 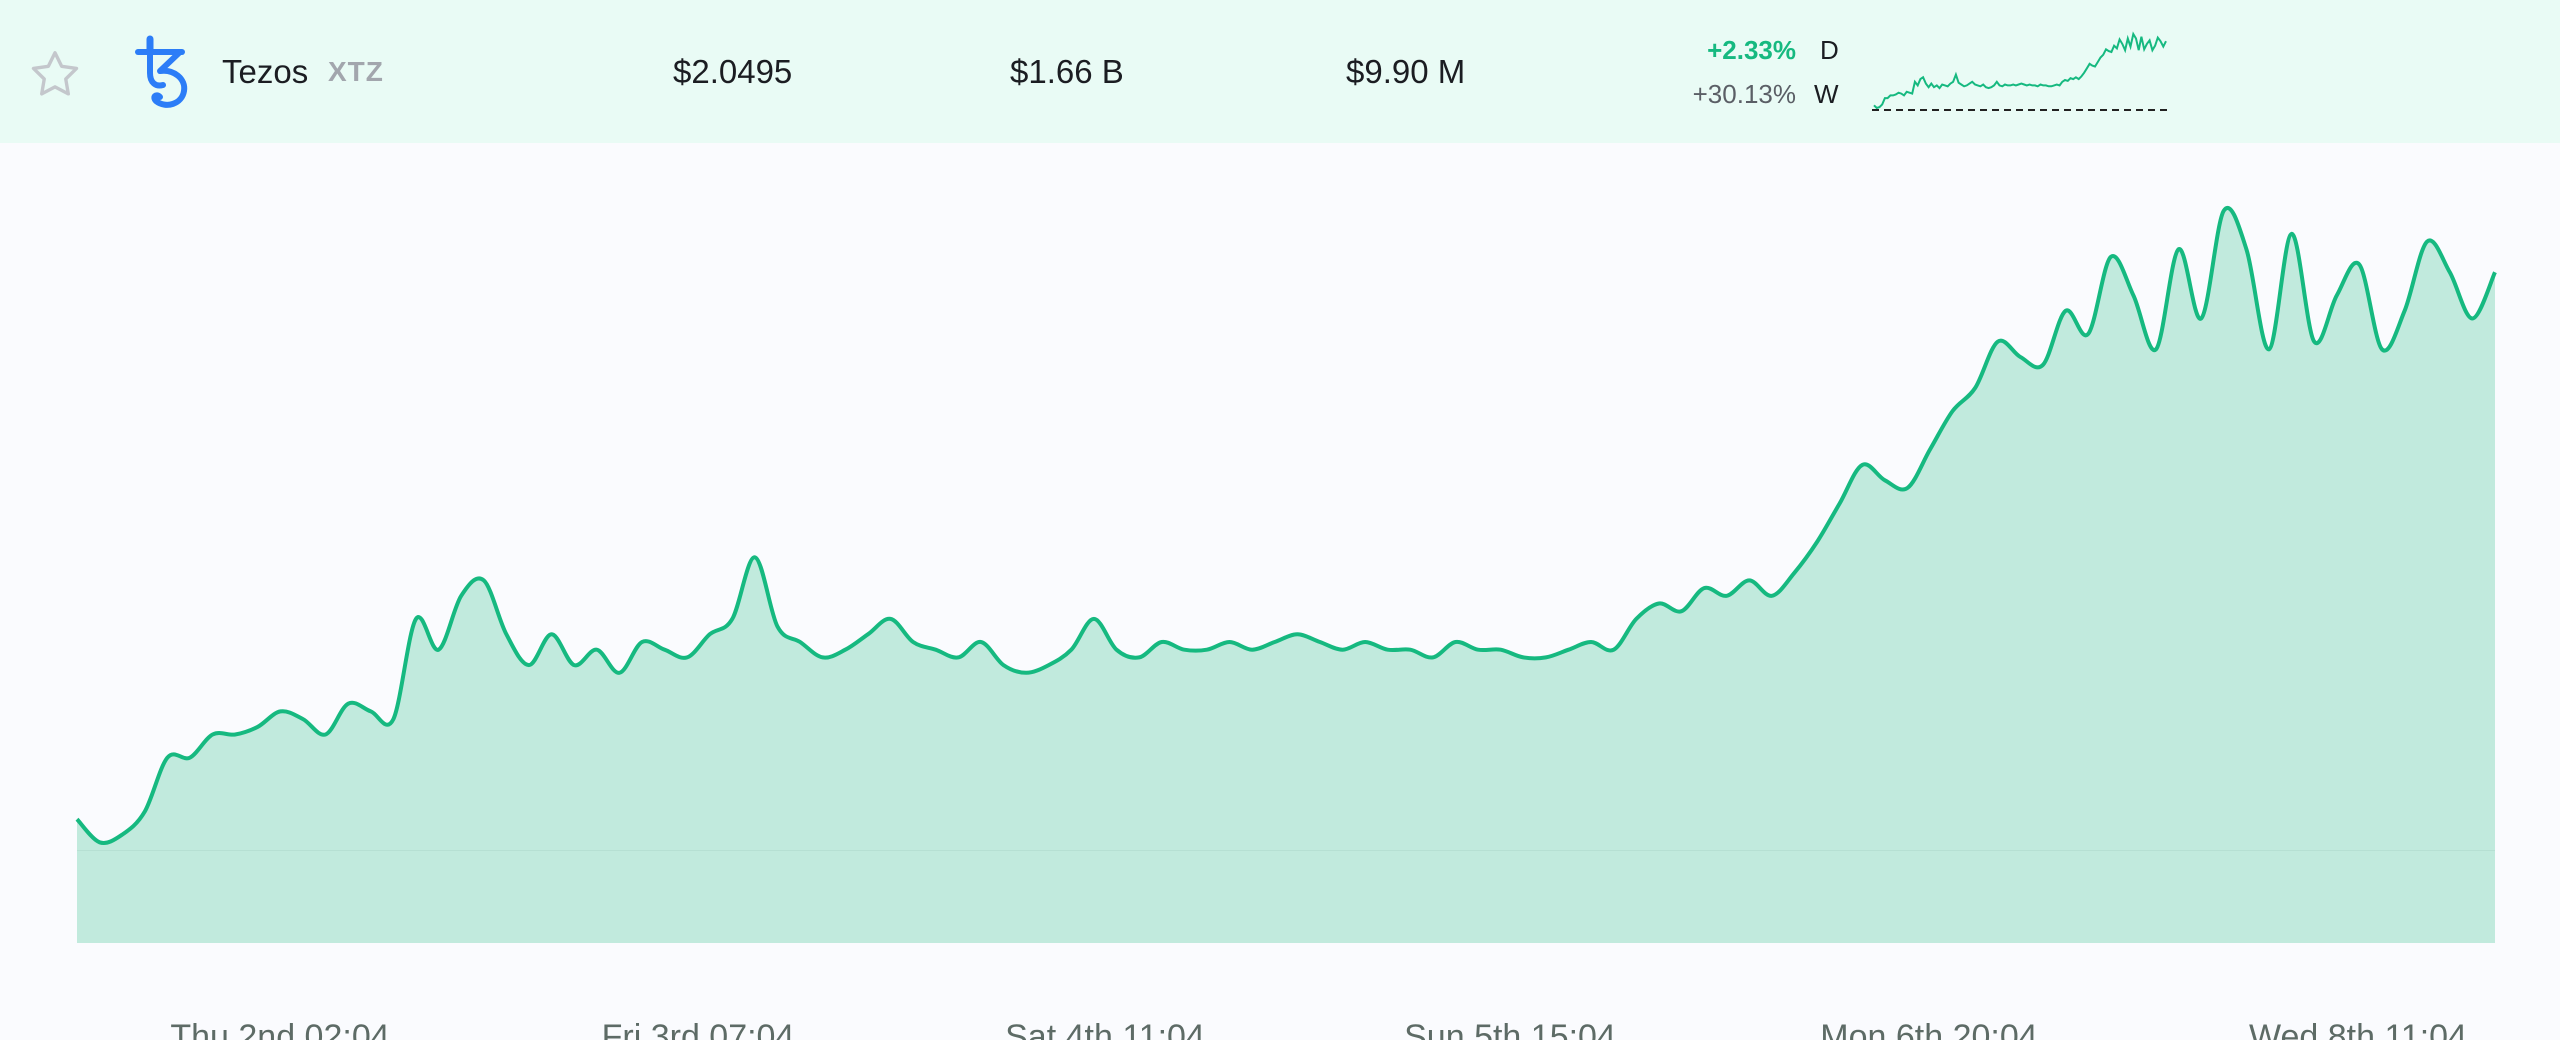 I want to click on x-tick-label: Sat 4th 11:04, so click(x=1105, y=1029).